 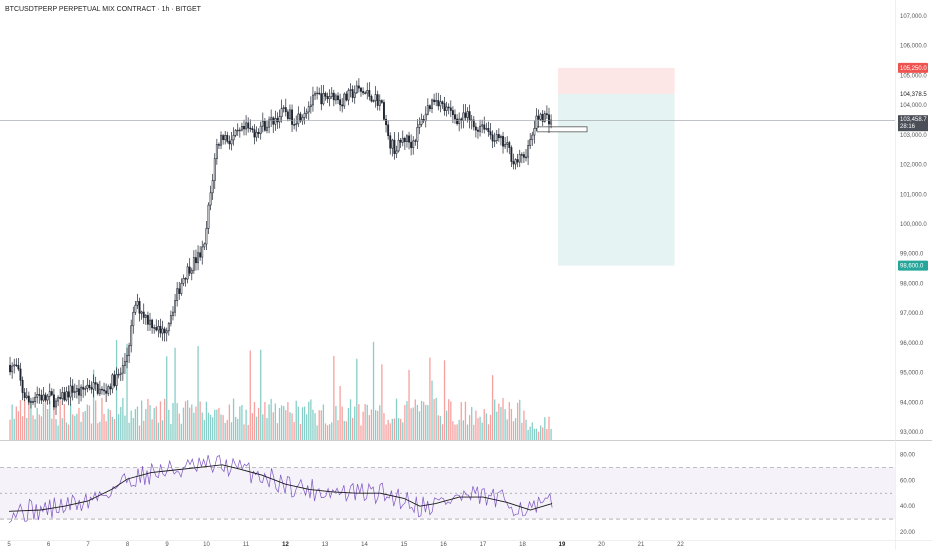 What do you see at coordinates (9, 545) in the screenshot?
I see `date-tick-label: 5` at bounding box center [9, 545].